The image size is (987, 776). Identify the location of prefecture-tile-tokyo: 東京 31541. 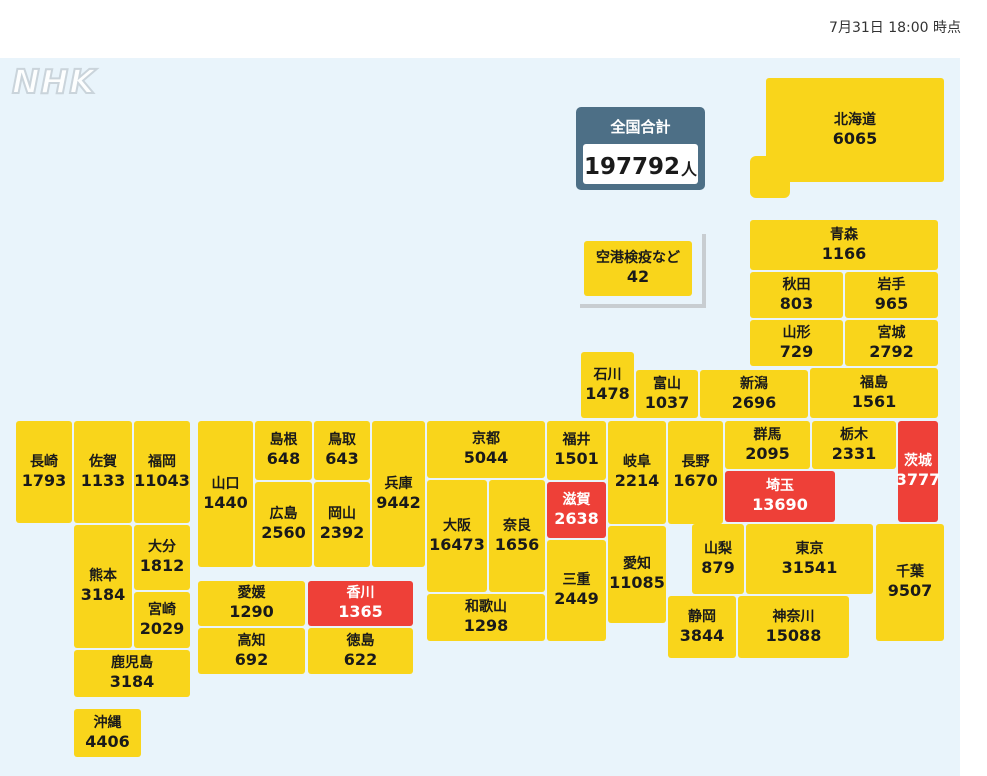
(809, 559).